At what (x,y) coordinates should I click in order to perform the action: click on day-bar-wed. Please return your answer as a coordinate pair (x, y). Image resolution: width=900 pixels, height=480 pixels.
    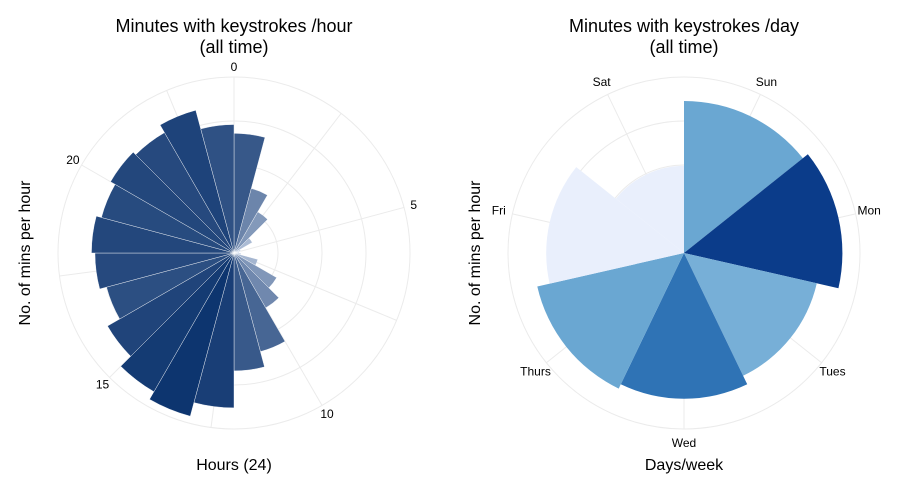
    Looking at the image, I should click on (684, 326).